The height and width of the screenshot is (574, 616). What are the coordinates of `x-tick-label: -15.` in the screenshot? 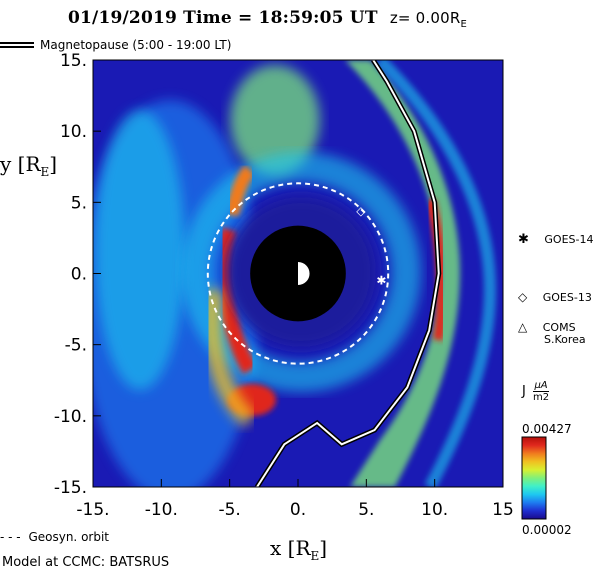 It's located at (92, 510).